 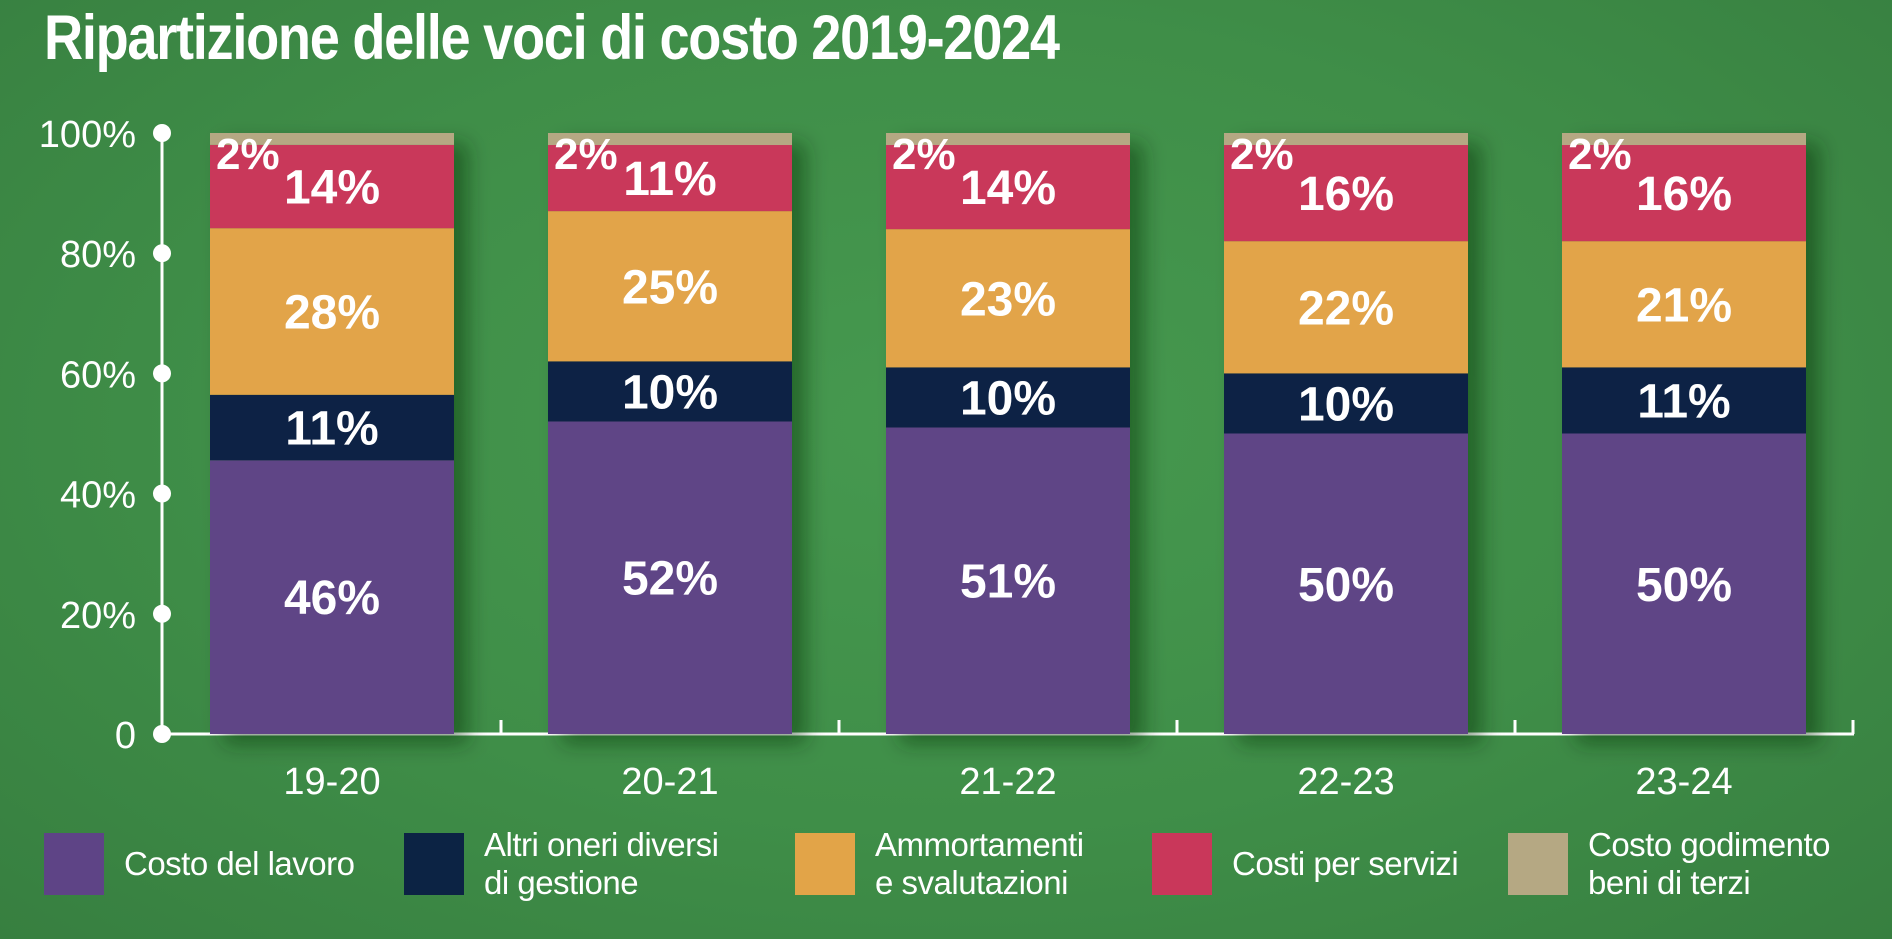 I want to click on data-label: 28%, so click(x=332, y=313).